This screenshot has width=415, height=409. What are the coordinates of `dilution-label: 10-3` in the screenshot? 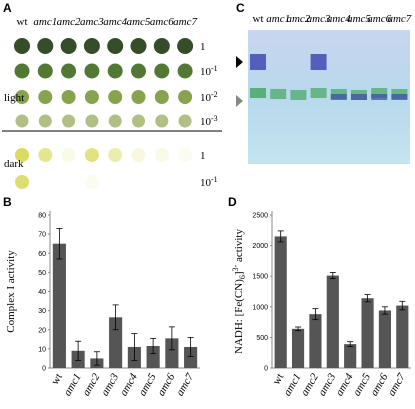 It's located at (209, 121).